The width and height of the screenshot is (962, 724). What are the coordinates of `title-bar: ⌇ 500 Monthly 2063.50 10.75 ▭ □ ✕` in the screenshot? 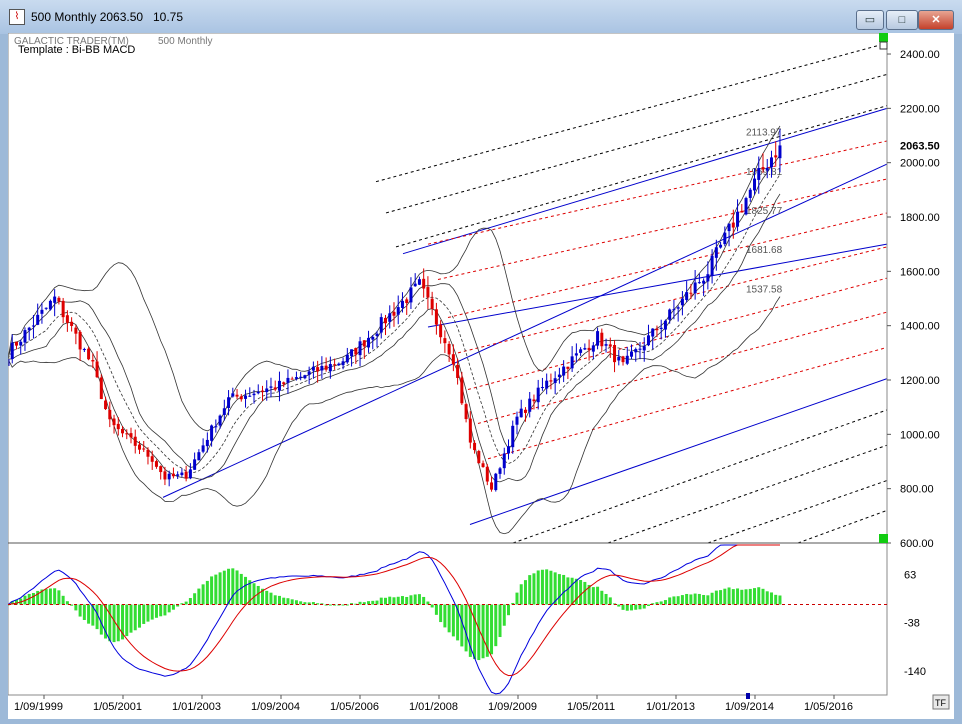 It's located at (481, 17).